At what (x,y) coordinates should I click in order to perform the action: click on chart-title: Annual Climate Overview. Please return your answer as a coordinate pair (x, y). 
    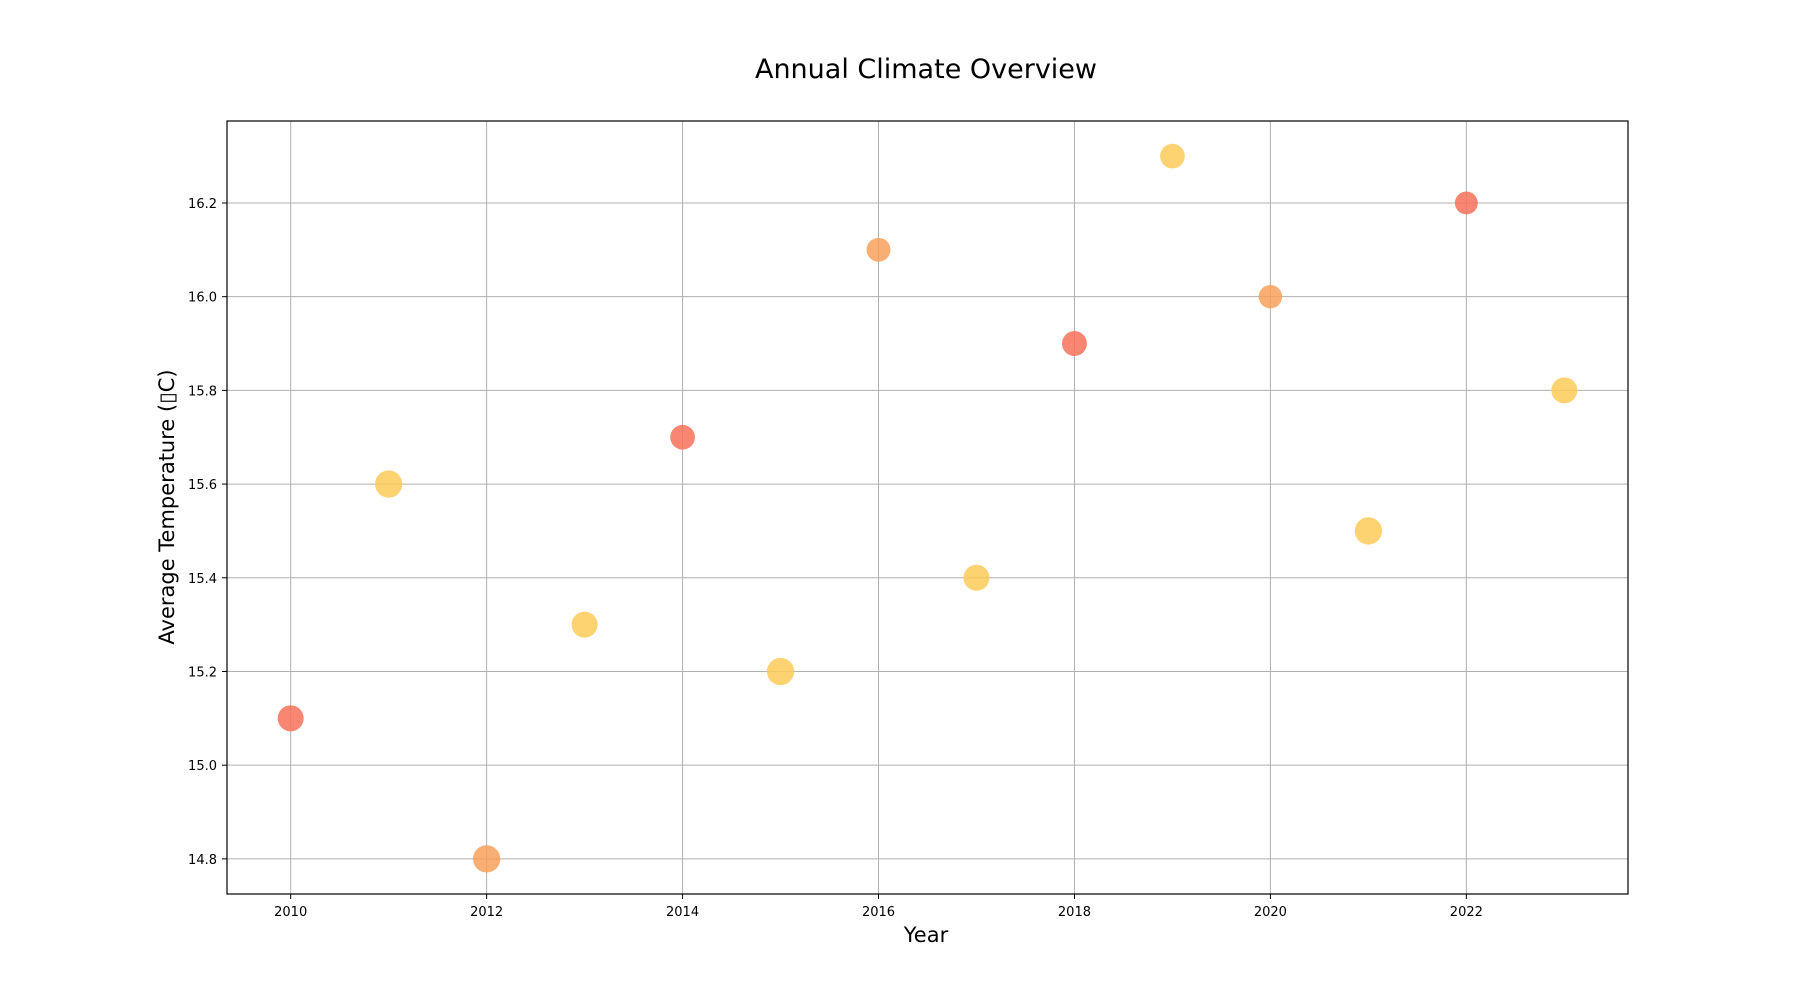
    Looking at the image, I should click on (926, 69).